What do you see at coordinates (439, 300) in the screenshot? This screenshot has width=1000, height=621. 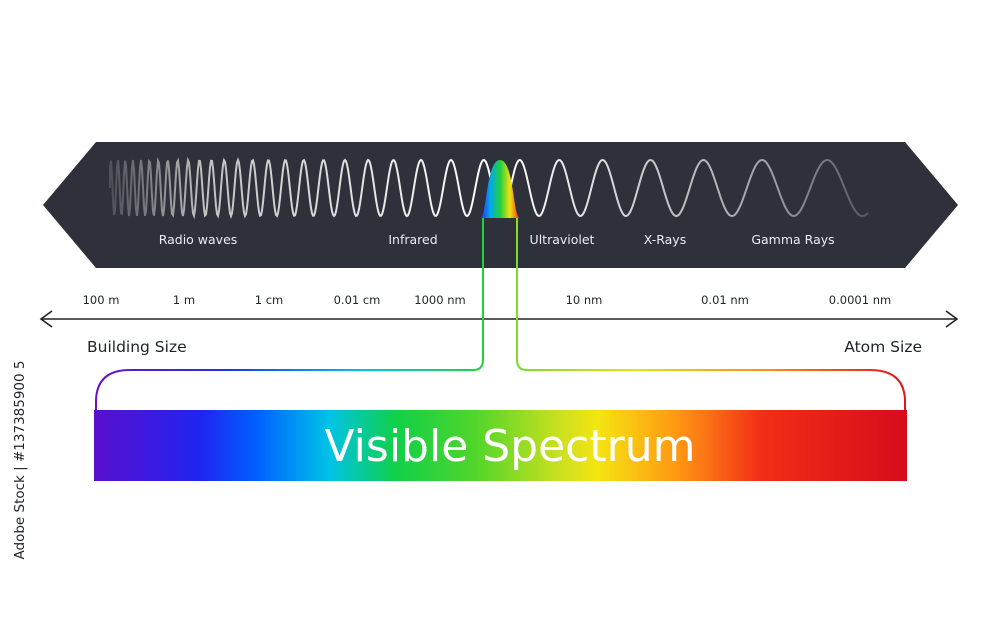 I see `scale-label-1000nm: 1000 nm` at bounding box center [439, 300].